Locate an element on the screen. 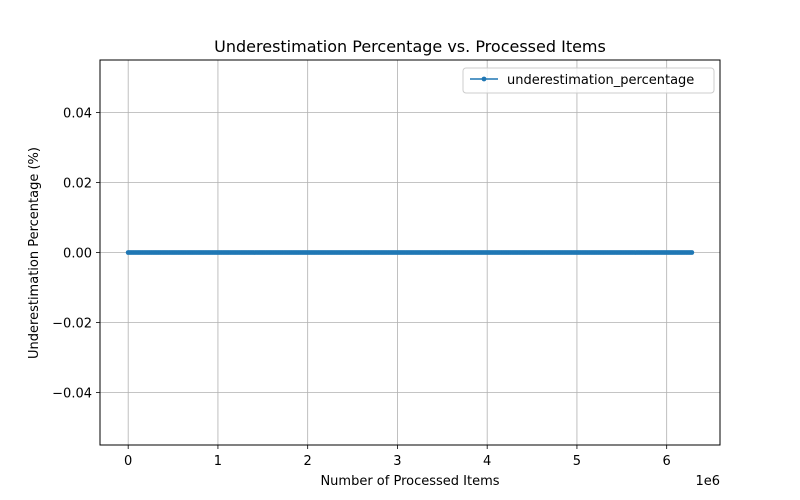 The image size is (800, 500). legend-marker-sample is located at coordinates (484, 79).